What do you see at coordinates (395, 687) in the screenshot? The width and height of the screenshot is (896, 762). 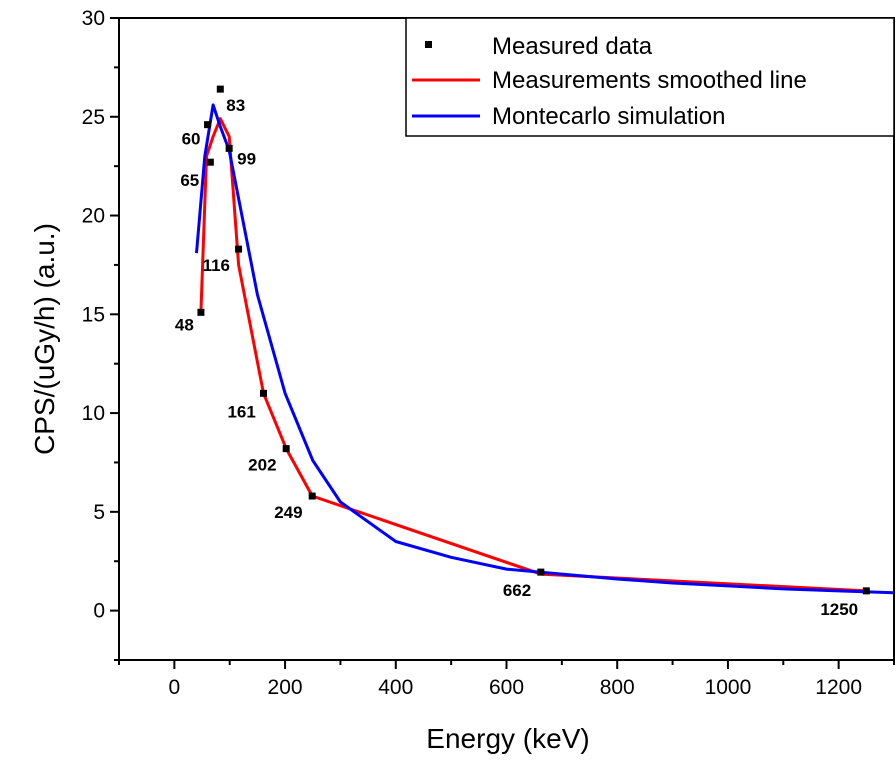 I see `x-tick-label: 400` at bounding box center [395, 687].